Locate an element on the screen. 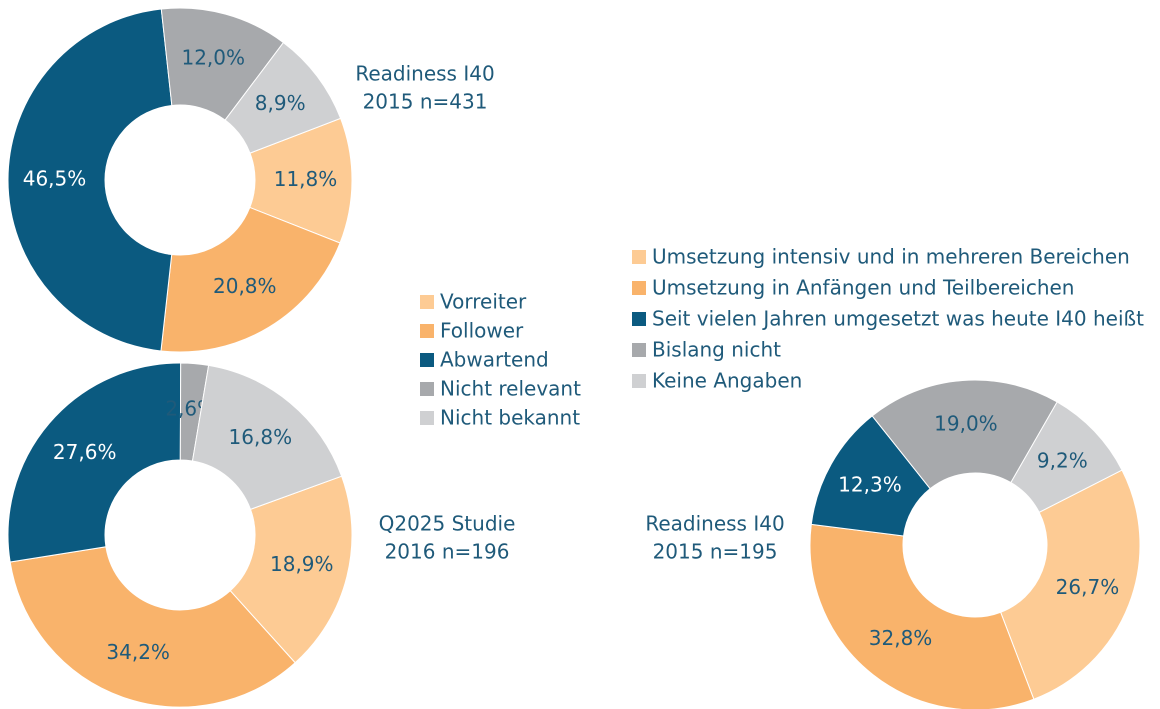  chart-subtitle: 2015 n=431 is located at coordinates (425, 102).